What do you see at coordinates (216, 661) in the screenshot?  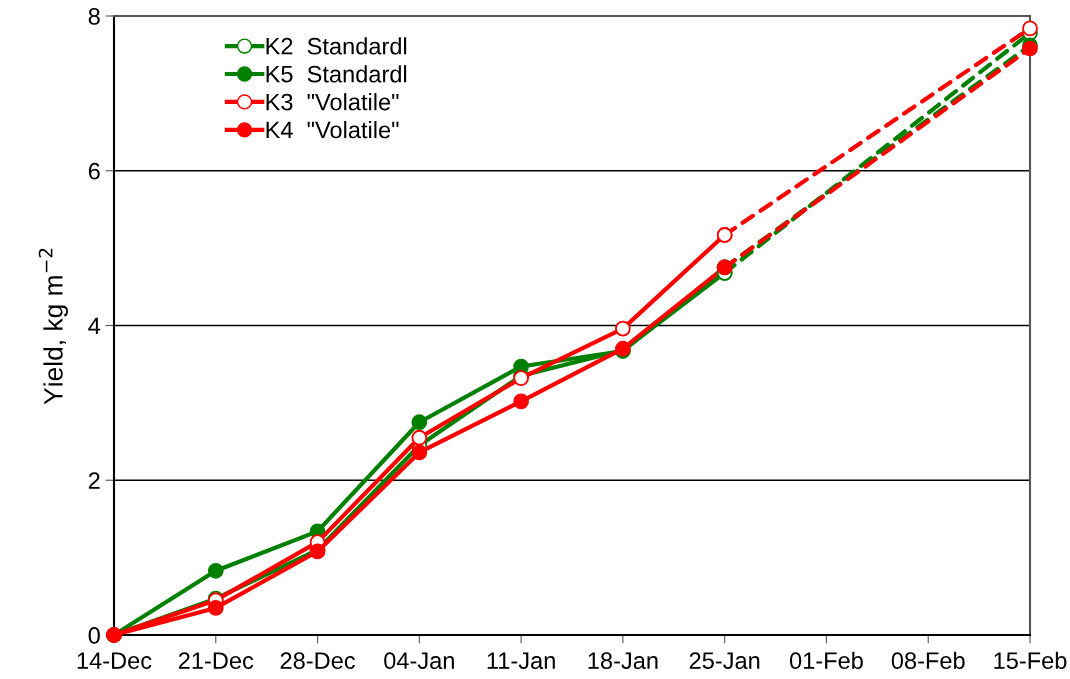 I see `x-tick-label: 21-Dec` at bounding box center [216, 661].